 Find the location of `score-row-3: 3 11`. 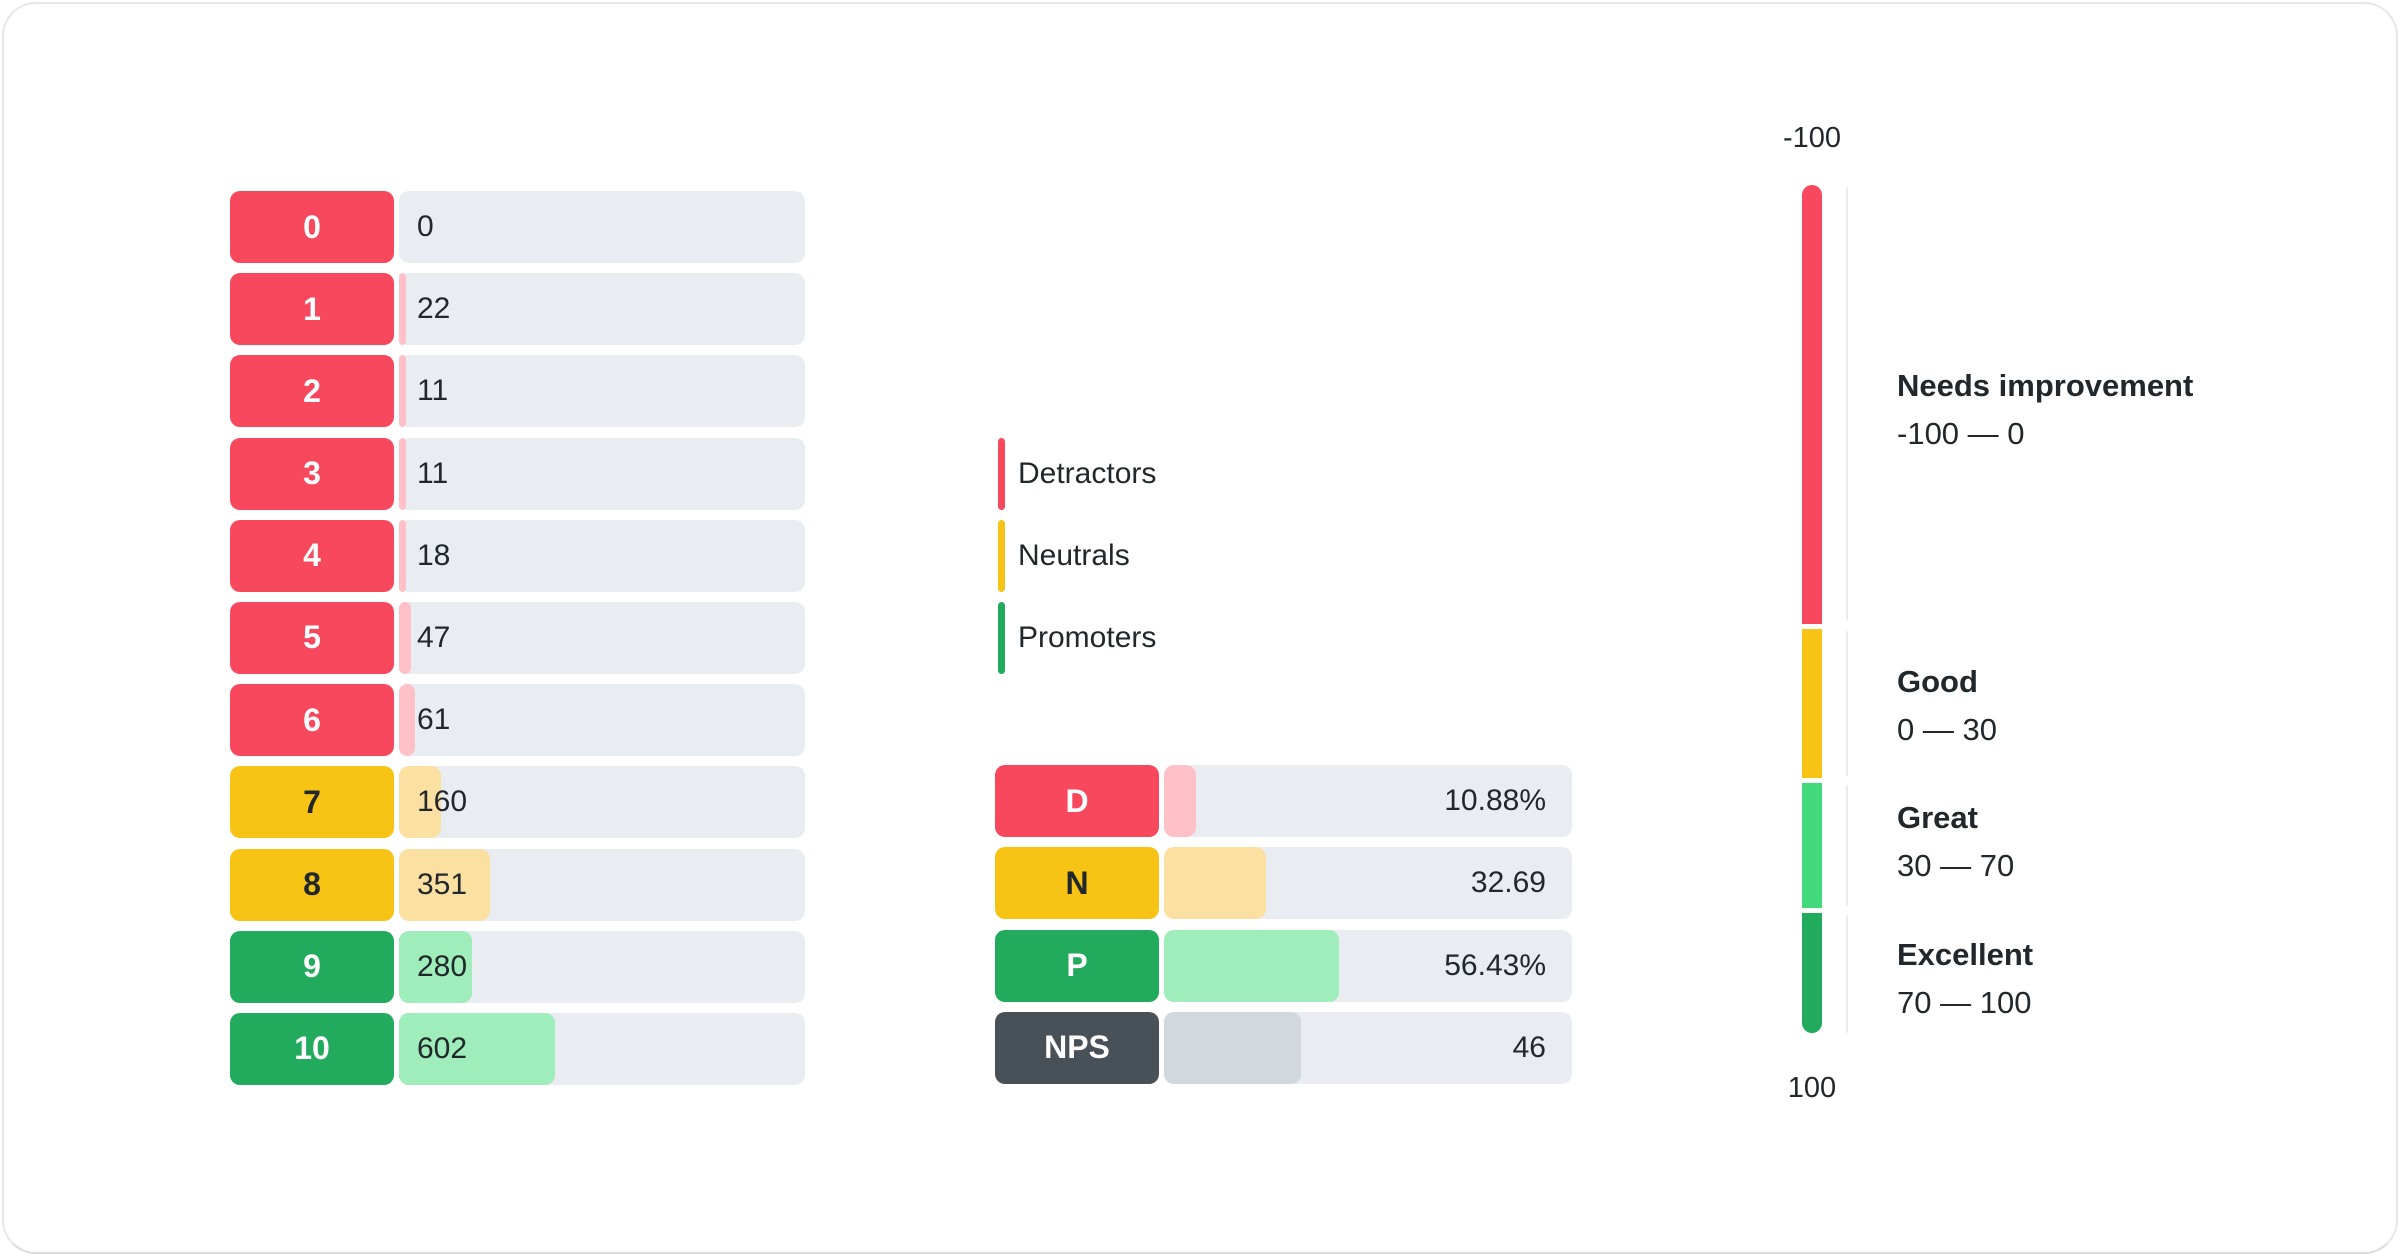

score-row-3: 3 11 is located at coordinates (517, 473).